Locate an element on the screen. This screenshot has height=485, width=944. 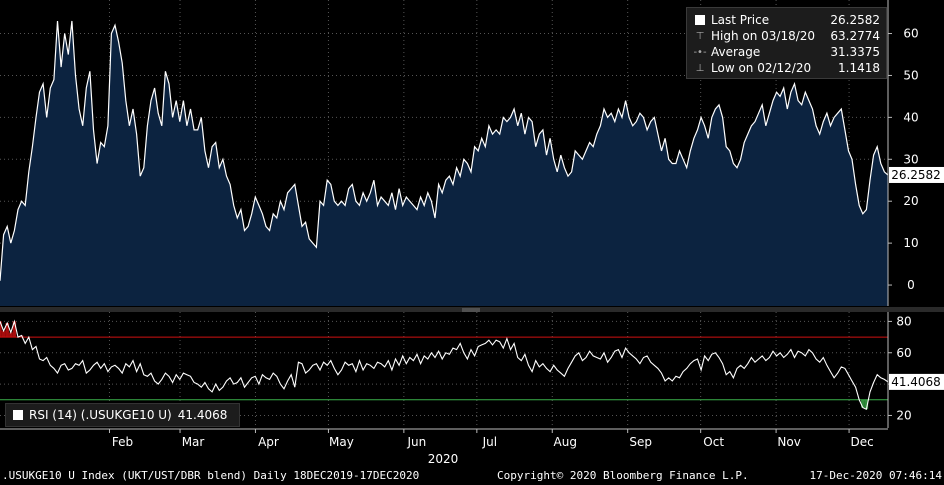
legend-label: High on 03/18/20 is located at coordinates (763, 36).